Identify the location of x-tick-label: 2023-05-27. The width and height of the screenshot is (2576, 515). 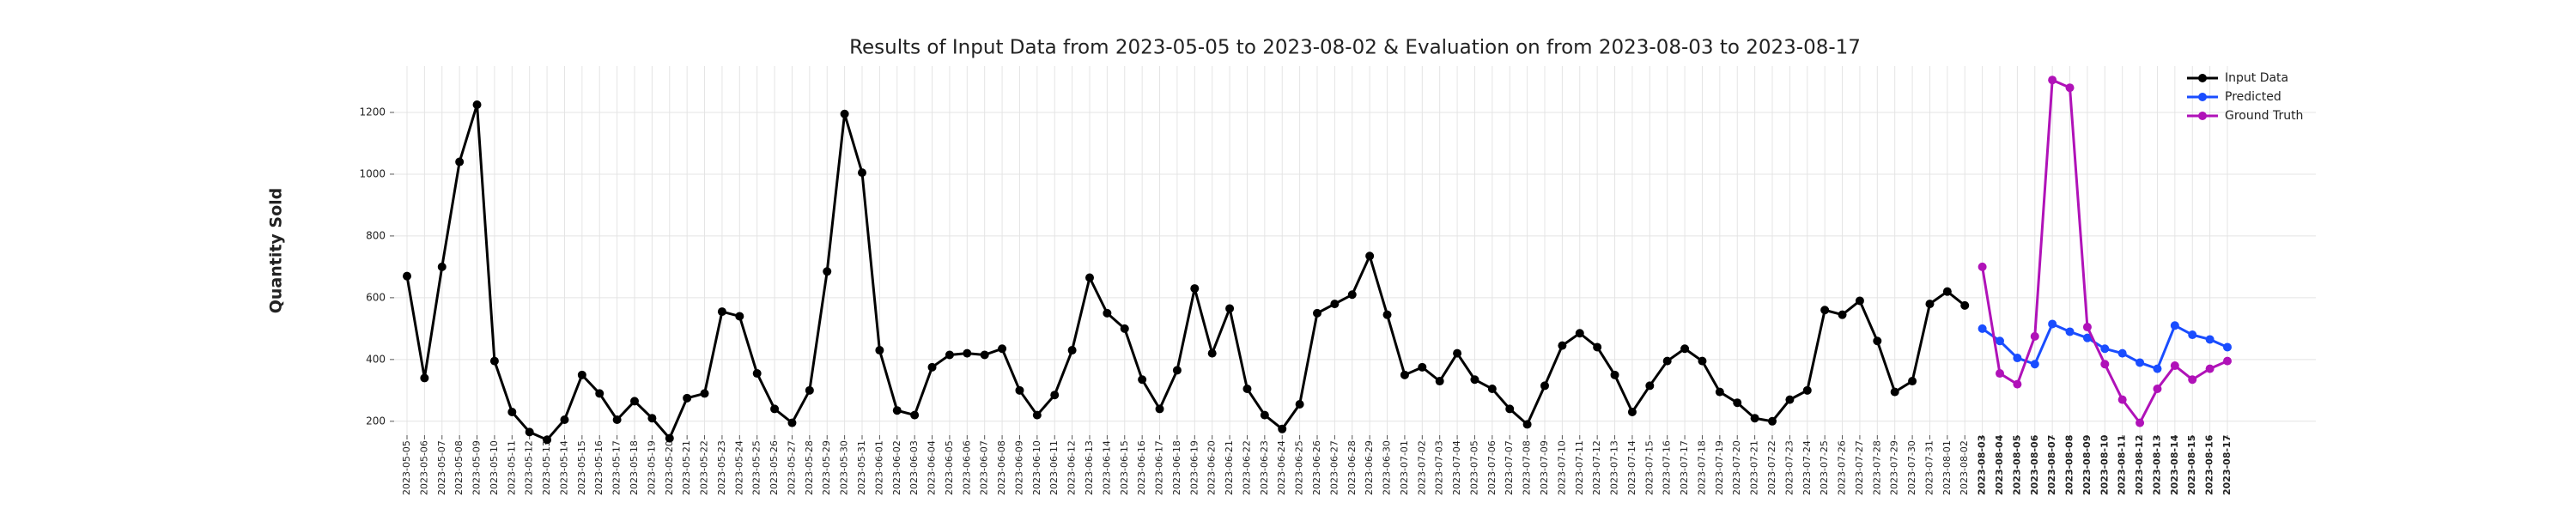
(792, 467).